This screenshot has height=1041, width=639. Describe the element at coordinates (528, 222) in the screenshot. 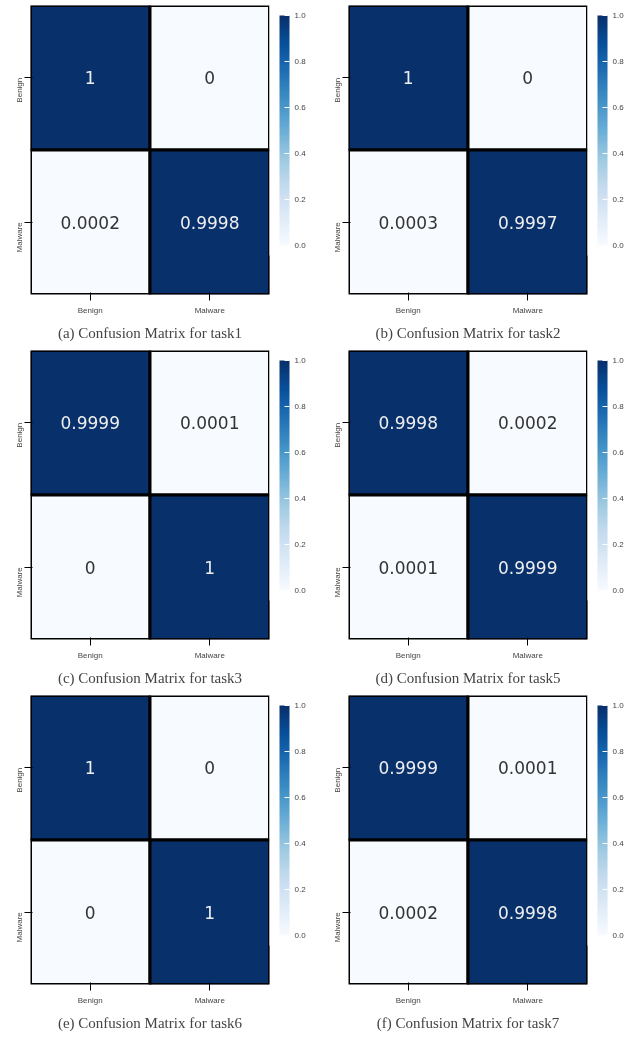

I see `data-label: 0.9997` at that location.